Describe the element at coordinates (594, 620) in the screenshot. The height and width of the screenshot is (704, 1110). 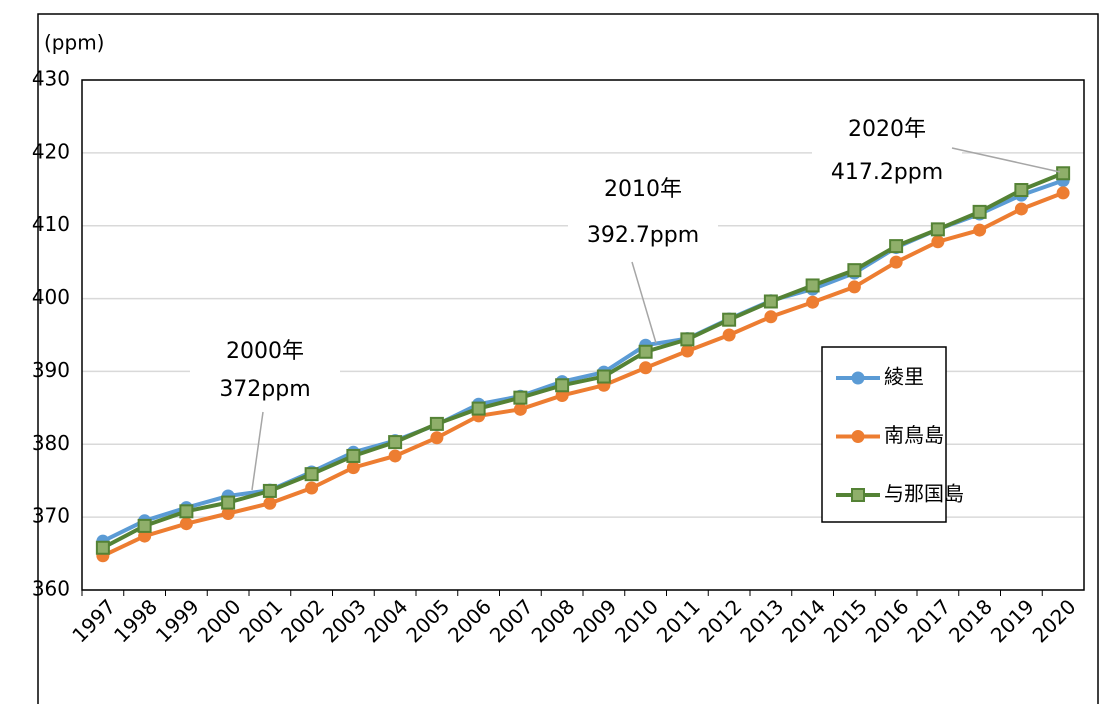
I see `x-tick-label: 2009` at that location.